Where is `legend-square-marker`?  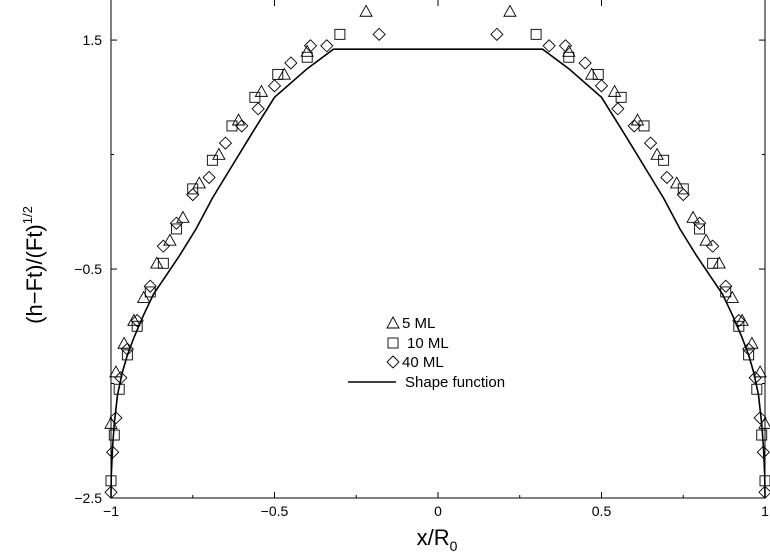 legend-square-marker is located at coordinates (393, 343).